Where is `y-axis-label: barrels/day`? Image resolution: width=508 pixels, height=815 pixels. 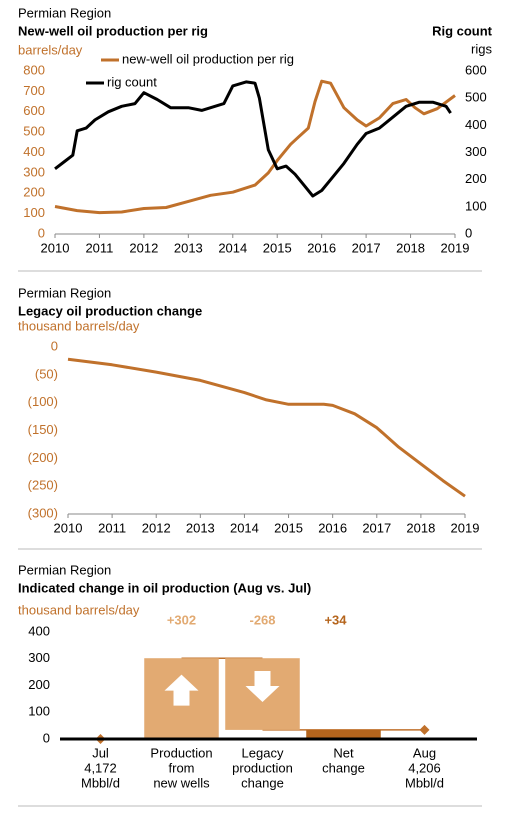 y-axis-label: barrels/day is located at coordinates (50, 49).